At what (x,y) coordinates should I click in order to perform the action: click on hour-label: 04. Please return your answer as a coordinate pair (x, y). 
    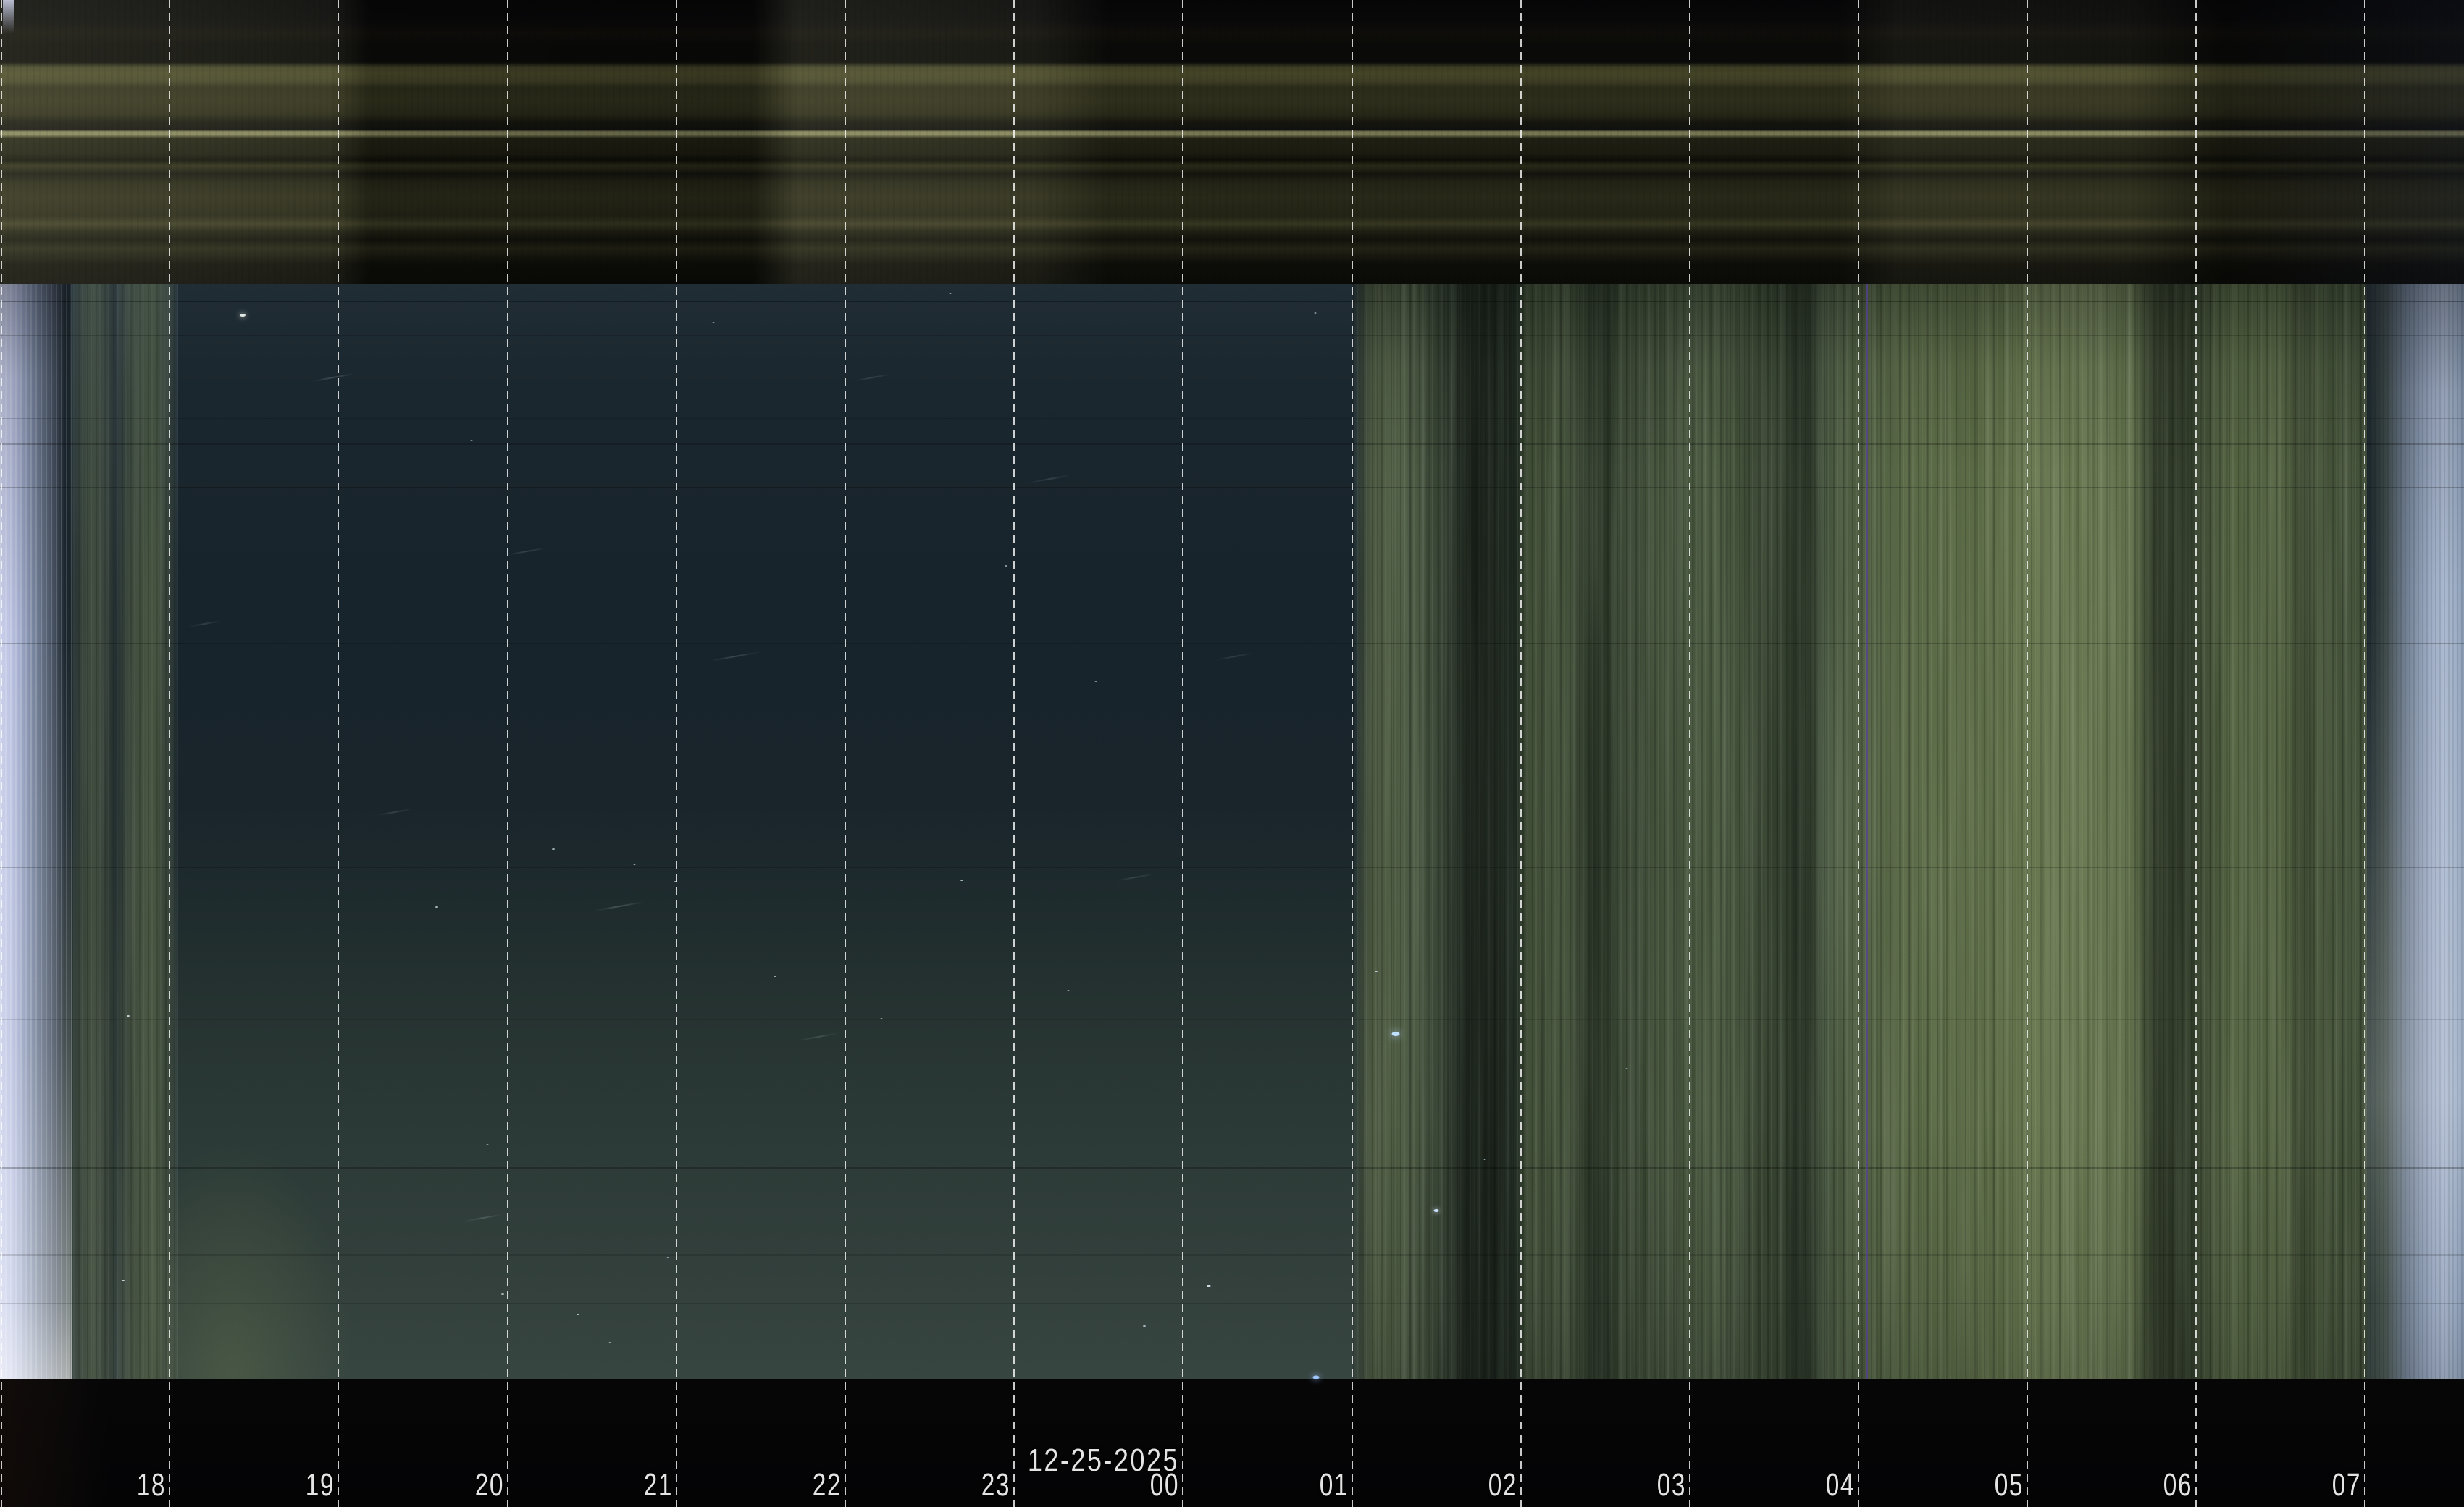
    Looking at the image, I should click on (1840, 1485).